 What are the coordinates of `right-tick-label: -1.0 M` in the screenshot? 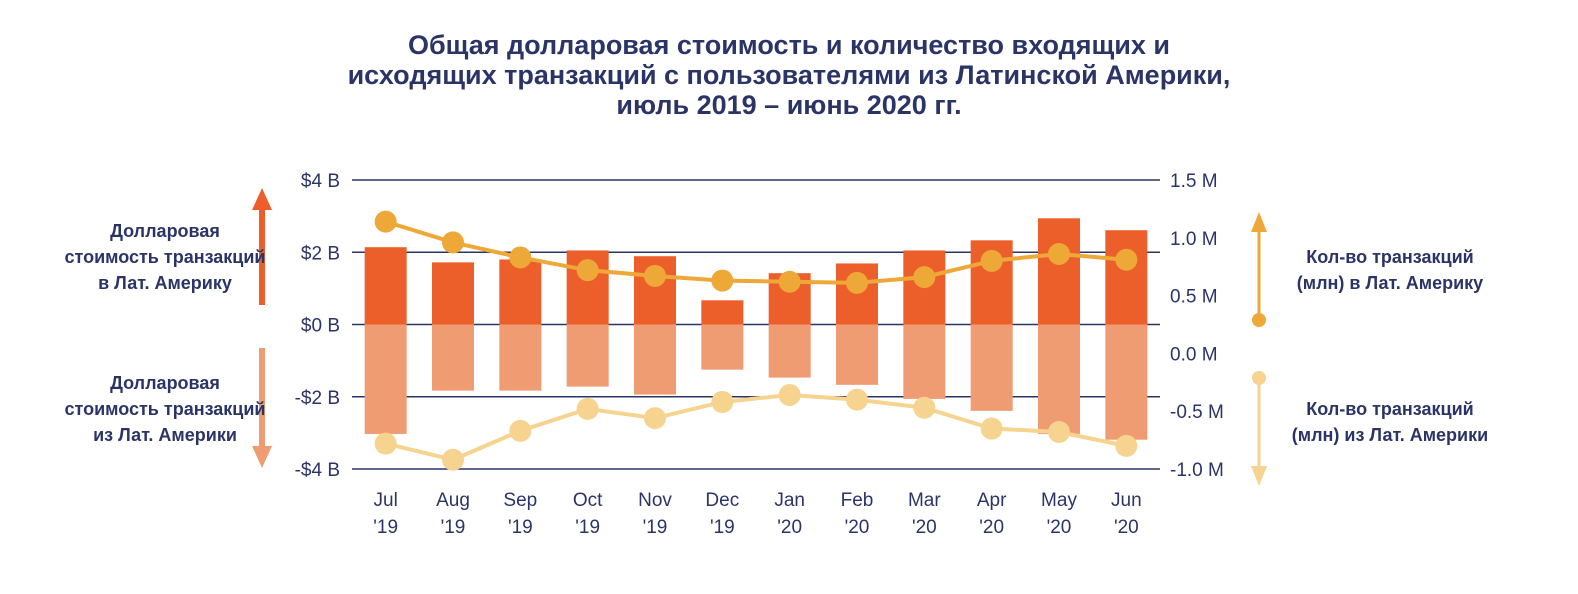 It's located at (1197, 470).